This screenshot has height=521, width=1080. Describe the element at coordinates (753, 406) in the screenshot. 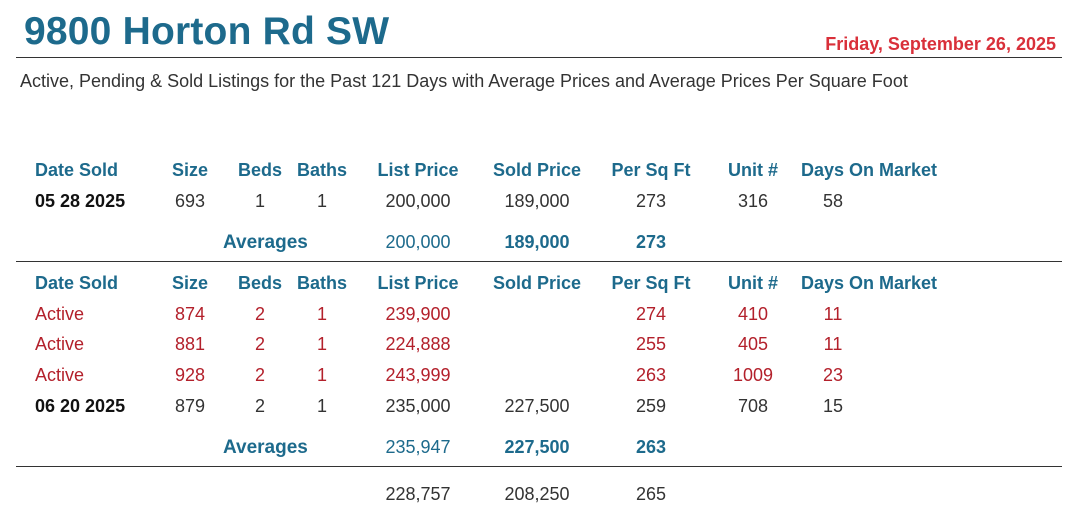

I see `row-unit: 708` at that location.